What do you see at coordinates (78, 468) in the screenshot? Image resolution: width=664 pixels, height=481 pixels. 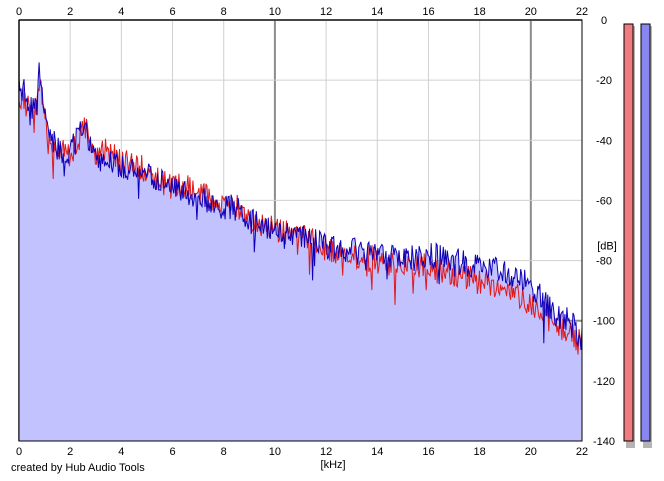 I see `credit-text: created by Hub Audio Tools` at bounding box center [78, 468].